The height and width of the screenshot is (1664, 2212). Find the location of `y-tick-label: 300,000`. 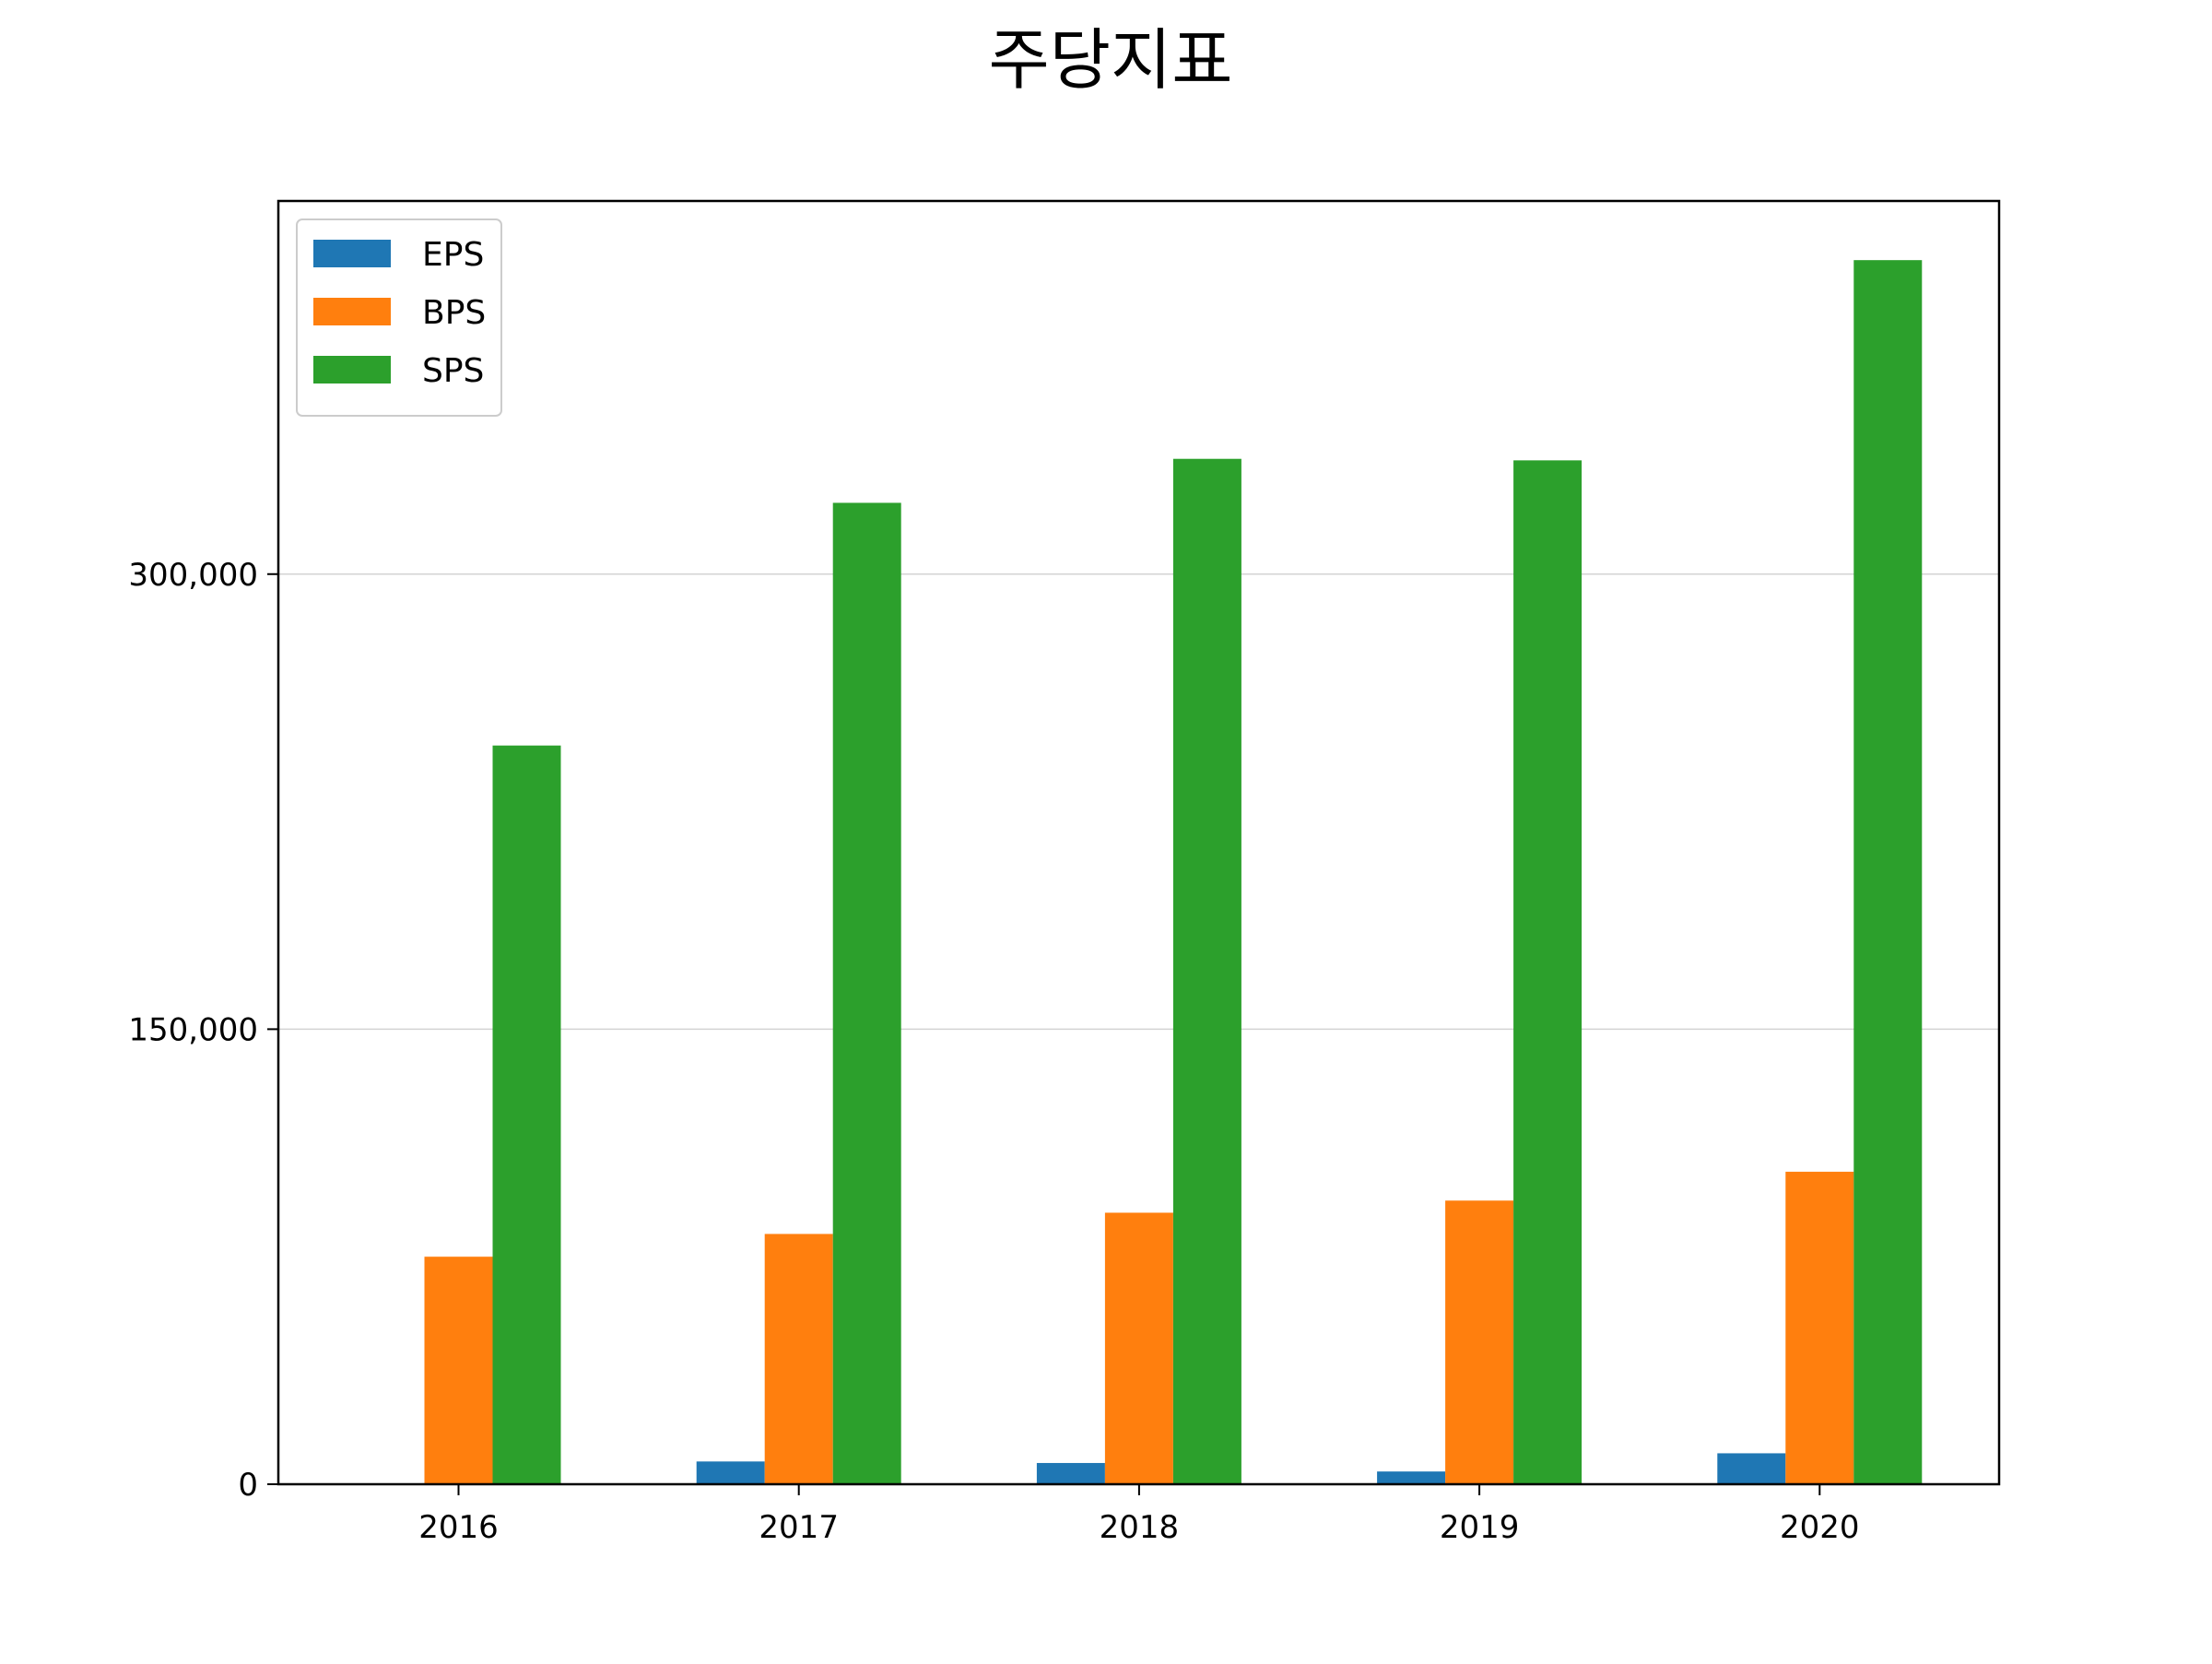

y-tick-label: 300,000 is located at coordinates (193, 575).